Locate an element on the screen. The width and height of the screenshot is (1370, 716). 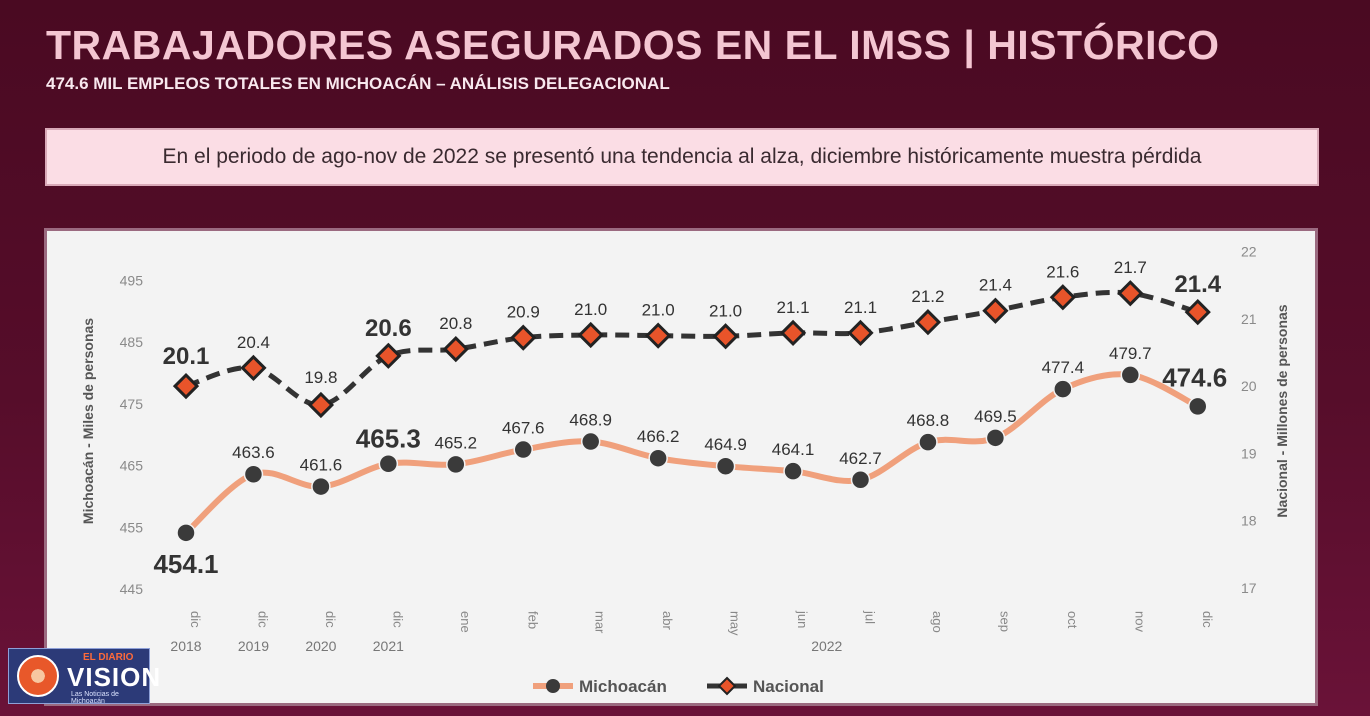
left-axis-tick: 465 is located at coordinates (132, 466).